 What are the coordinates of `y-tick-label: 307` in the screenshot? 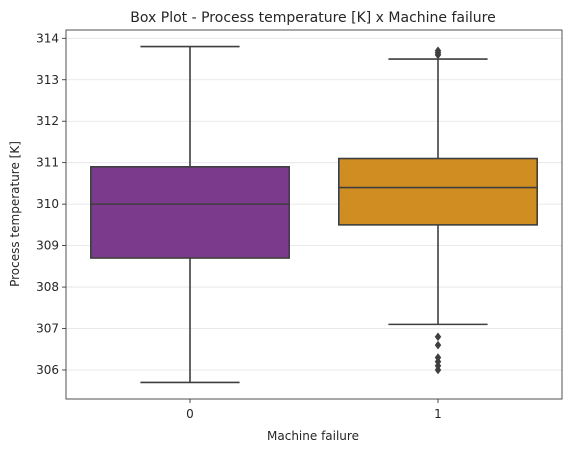 It's located at (47, 329).